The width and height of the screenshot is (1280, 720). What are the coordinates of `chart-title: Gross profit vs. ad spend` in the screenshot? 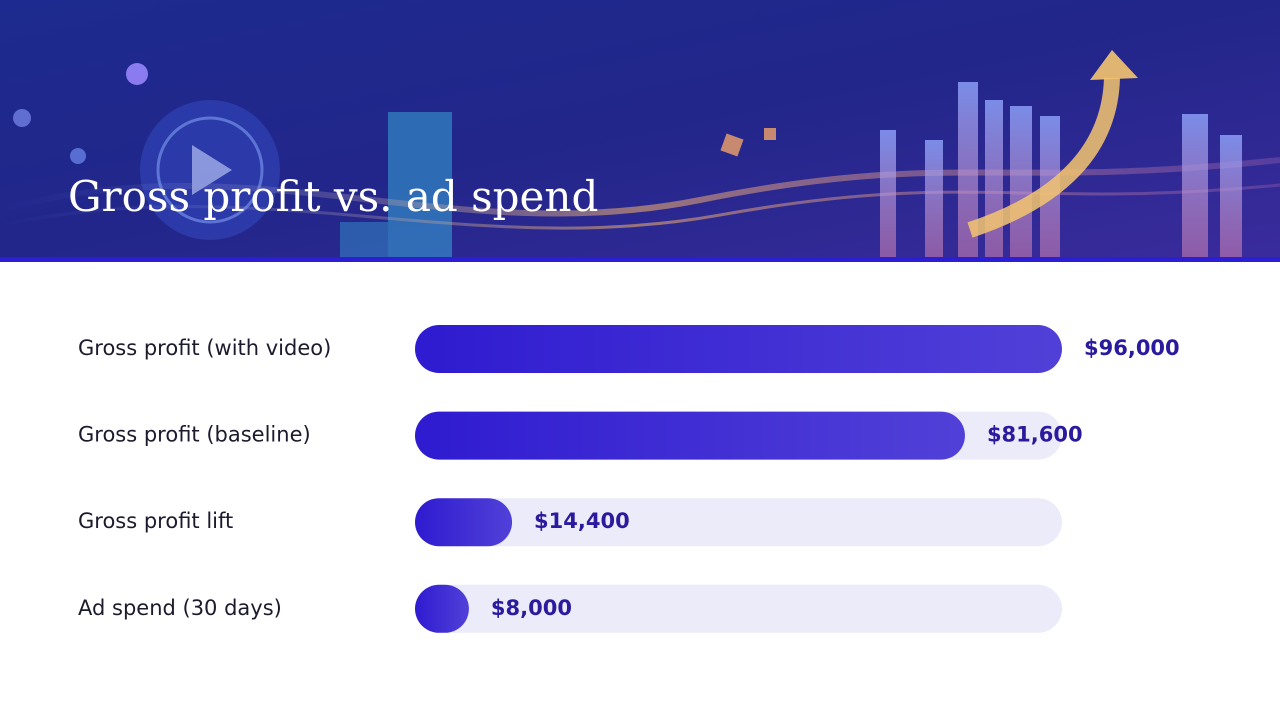 It's located at (333, 196).